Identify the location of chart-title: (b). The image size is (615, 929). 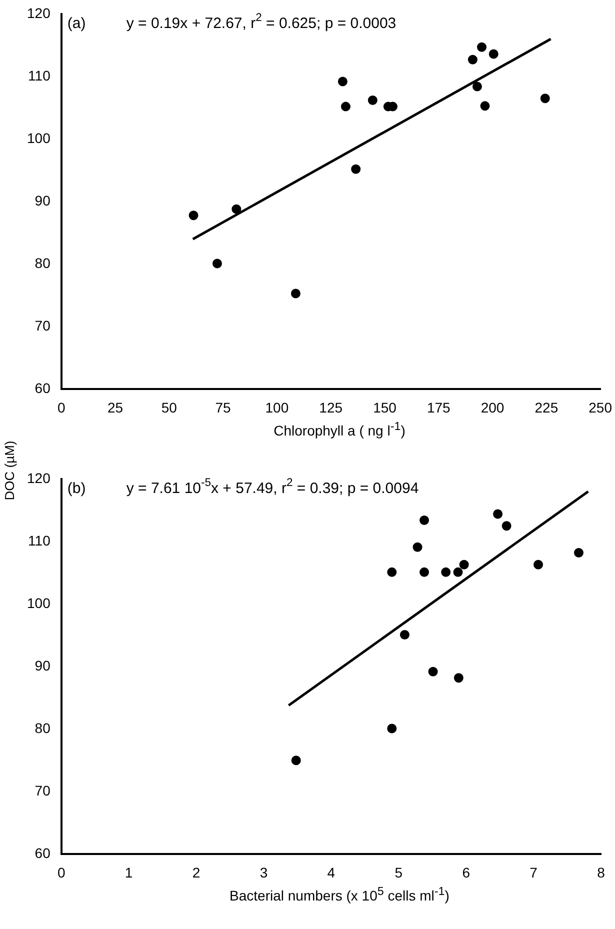
(76, 489).